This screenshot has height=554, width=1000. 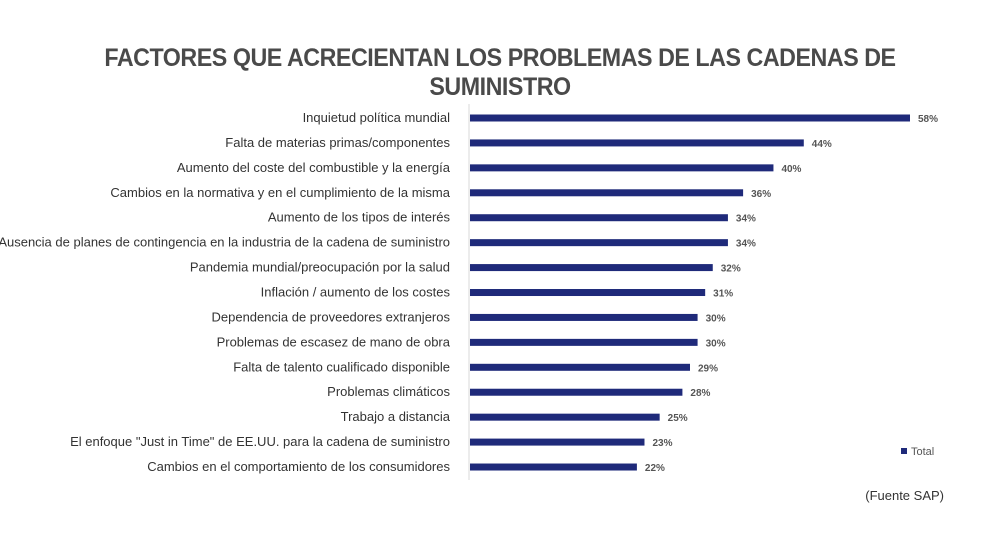 What do you see at coordinates (356, 292) in the screenshot?
I see `category-label: Inflación / aumento de los costes` at bounding box center [356, 292].